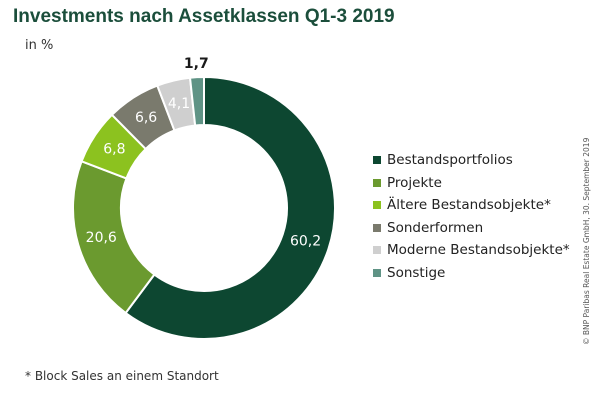  I want to click on legend-swatch-aeltere-bestandsobjekte, so click(377, 205).